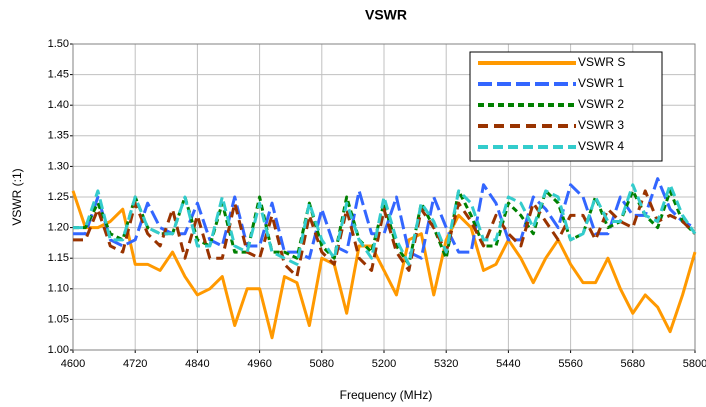 The height and width of the screenshot is (407, 706). What do you see at coordinates (386, 15) in the screenshot?
I see `chart-title: VSWR` at bounding box center [386, 15].